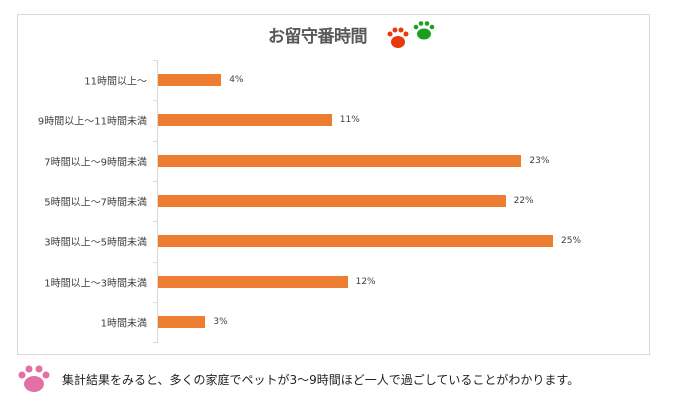  What do you see at coordinates (95, 243) in the screenshot?
I see `category-label: 3時間以上～5時間未満` at bounding box center [95, 243].